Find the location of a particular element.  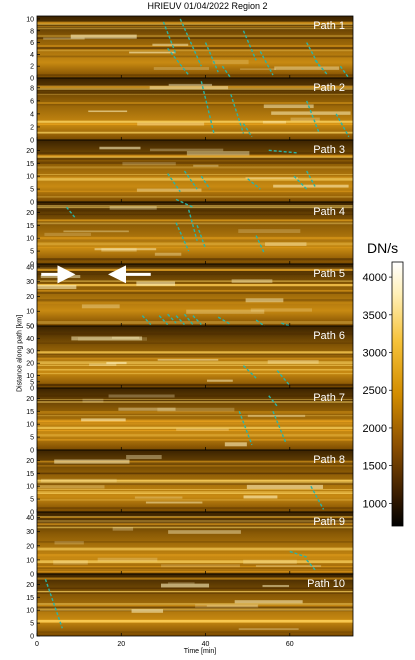

colorbar-label: DN/s is located at coordinates (383, 248).